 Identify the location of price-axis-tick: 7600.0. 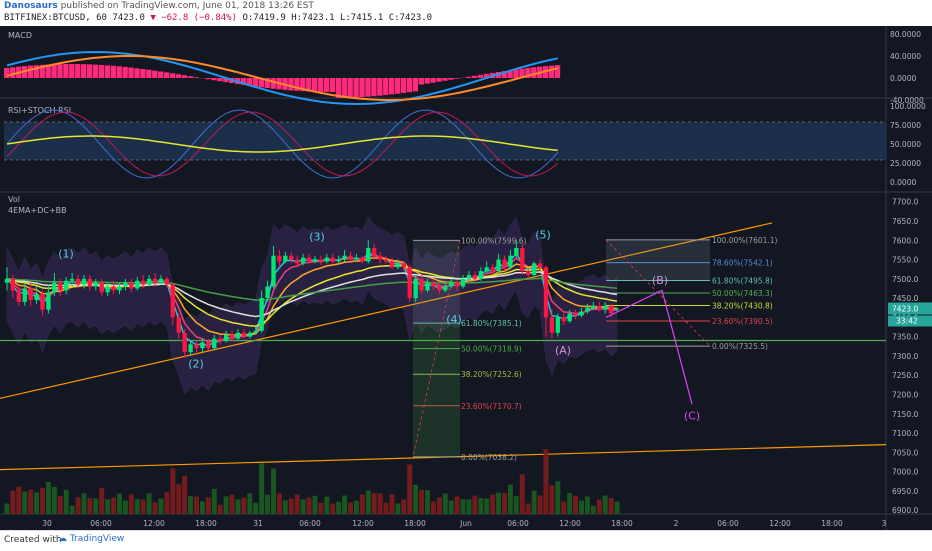
(905, 240).